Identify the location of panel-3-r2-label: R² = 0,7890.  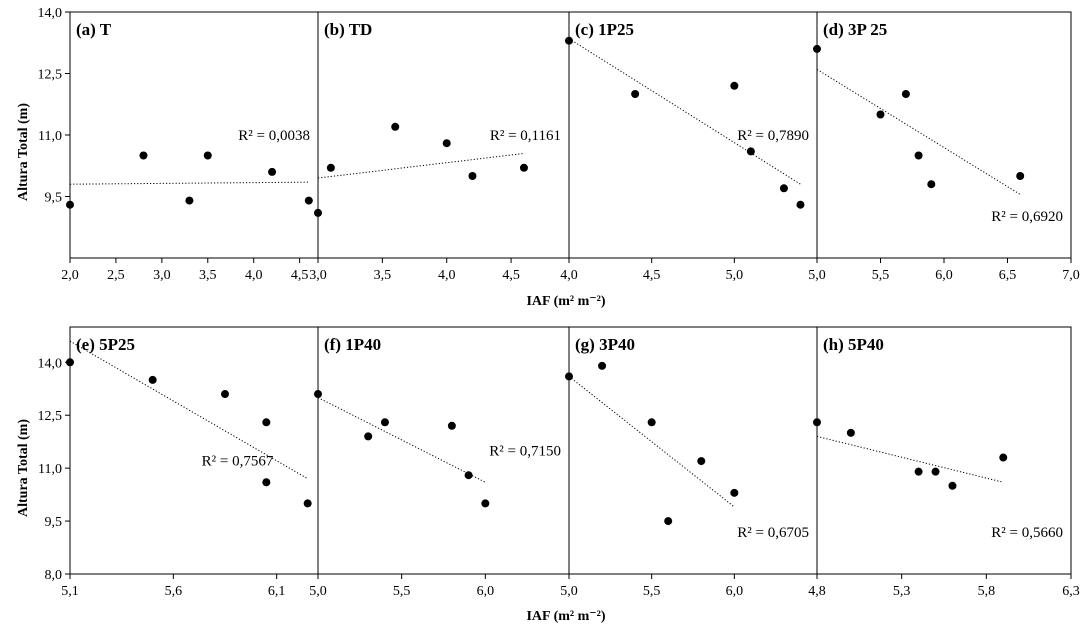
(773, 136).